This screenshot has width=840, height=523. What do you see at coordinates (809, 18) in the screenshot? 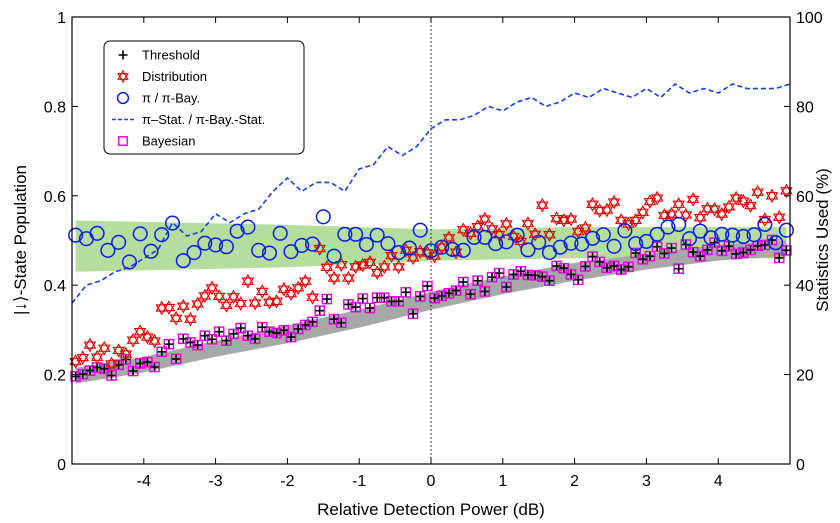
I see `y-tick-label-right: 100` at bounding box center [809, 18].